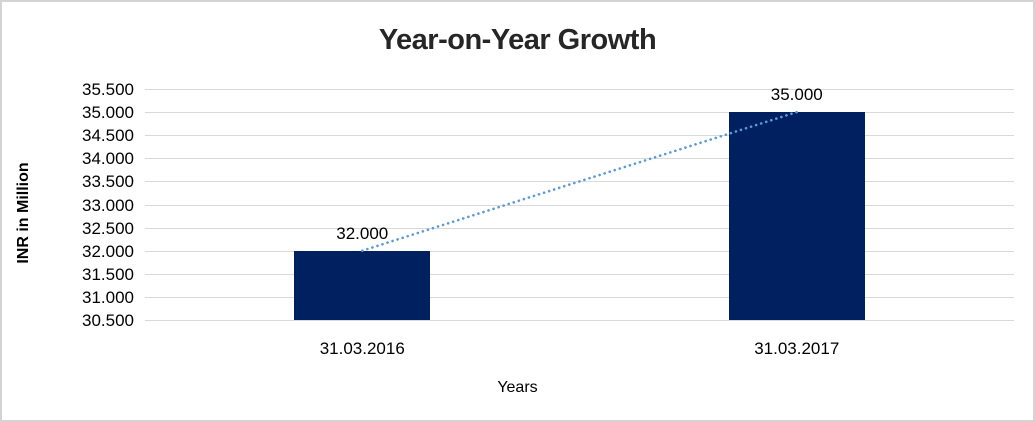 The width and height of the screenshot is (1035, 422). Describe the element at coordinates (108, 89) in the screenshot. I see `y-tick-label: 35.500` at that location.